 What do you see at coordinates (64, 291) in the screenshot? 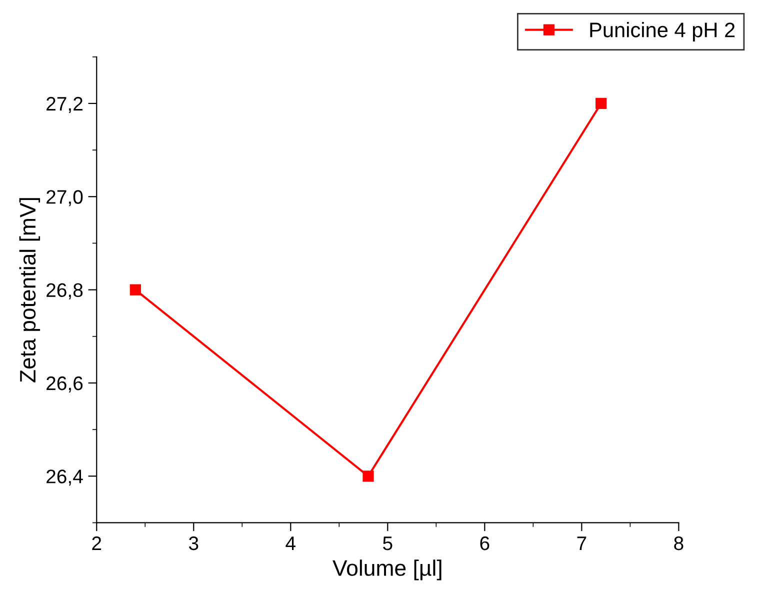
I see `y-tick-label: 26,8` at bounding box center [64, 291].